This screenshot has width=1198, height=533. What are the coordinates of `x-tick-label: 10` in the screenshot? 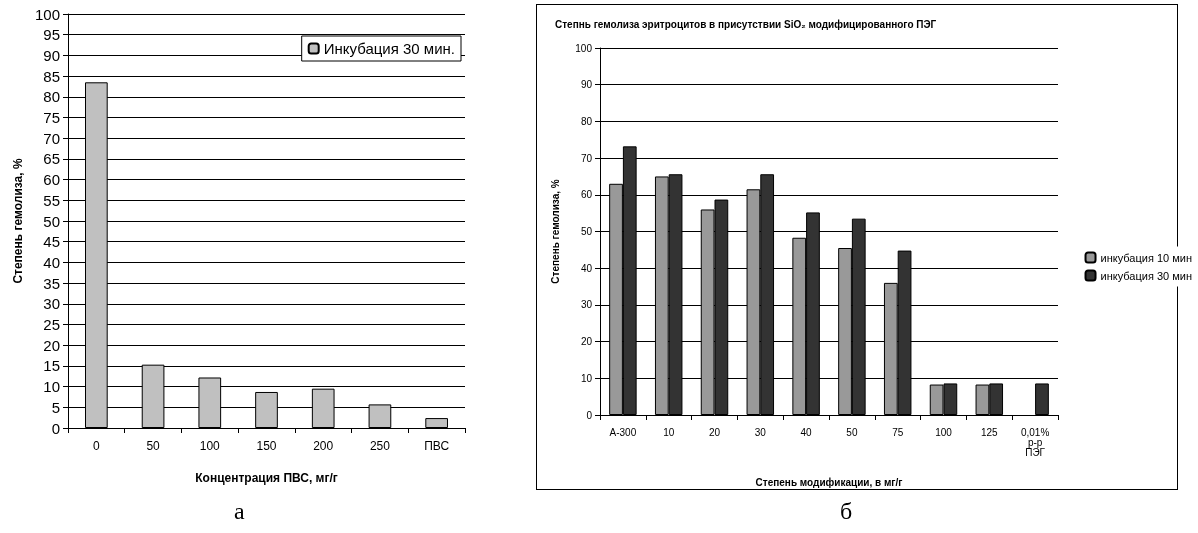 It's located at (669, 432).